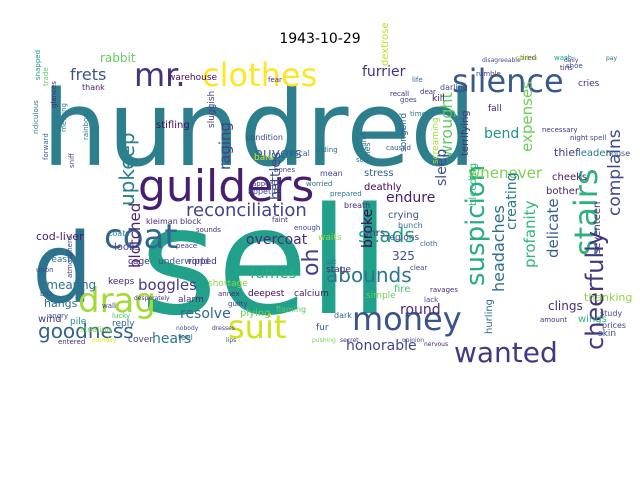 The height and width of the screenshot is (480, 640). I want to click on word-goodness: goodness, so click(86, 331).